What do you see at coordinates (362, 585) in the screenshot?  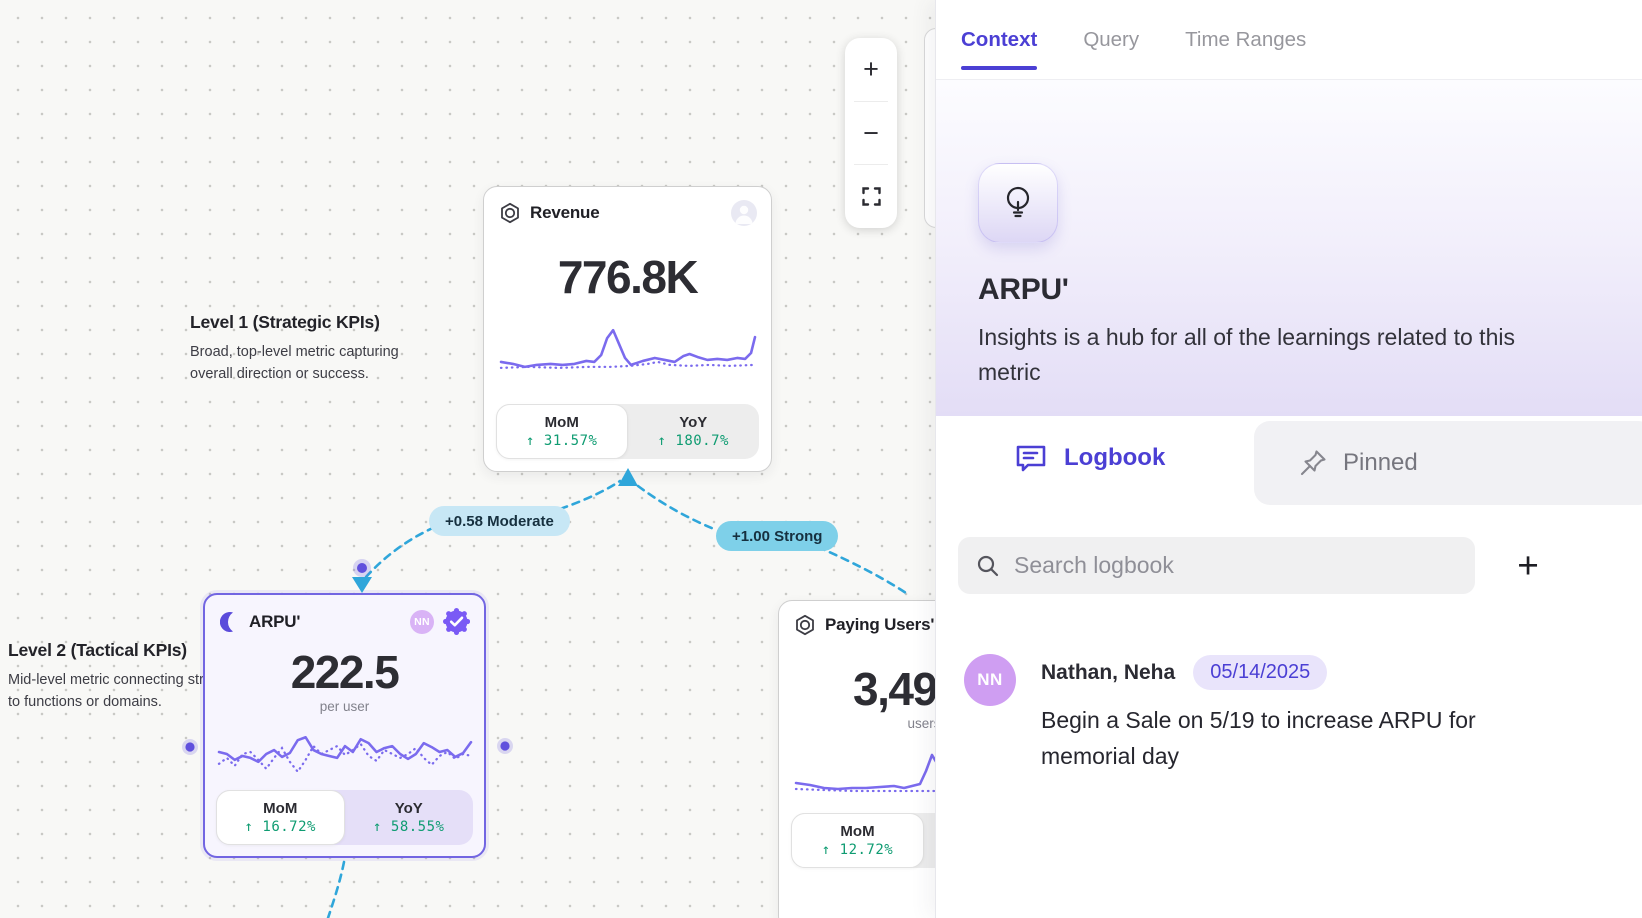 I see `edge-arrowhead-down` at bounding box center [362, 585].